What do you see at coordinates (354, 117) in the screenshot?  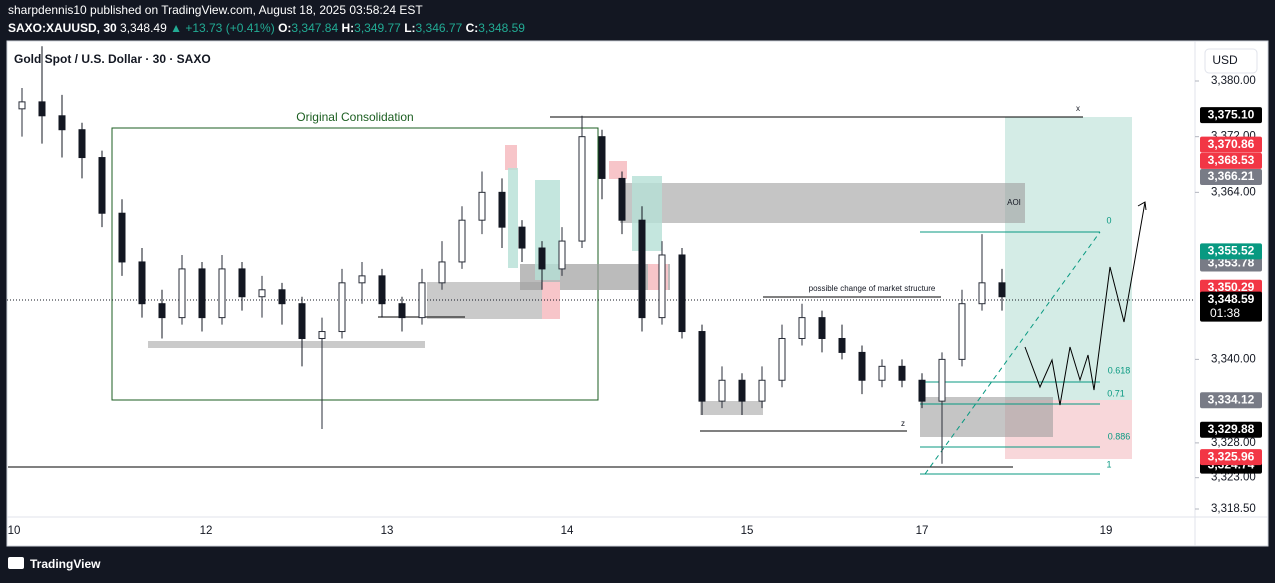 I see `annotation: Original Consolidation` at bounding box center [354, 117].